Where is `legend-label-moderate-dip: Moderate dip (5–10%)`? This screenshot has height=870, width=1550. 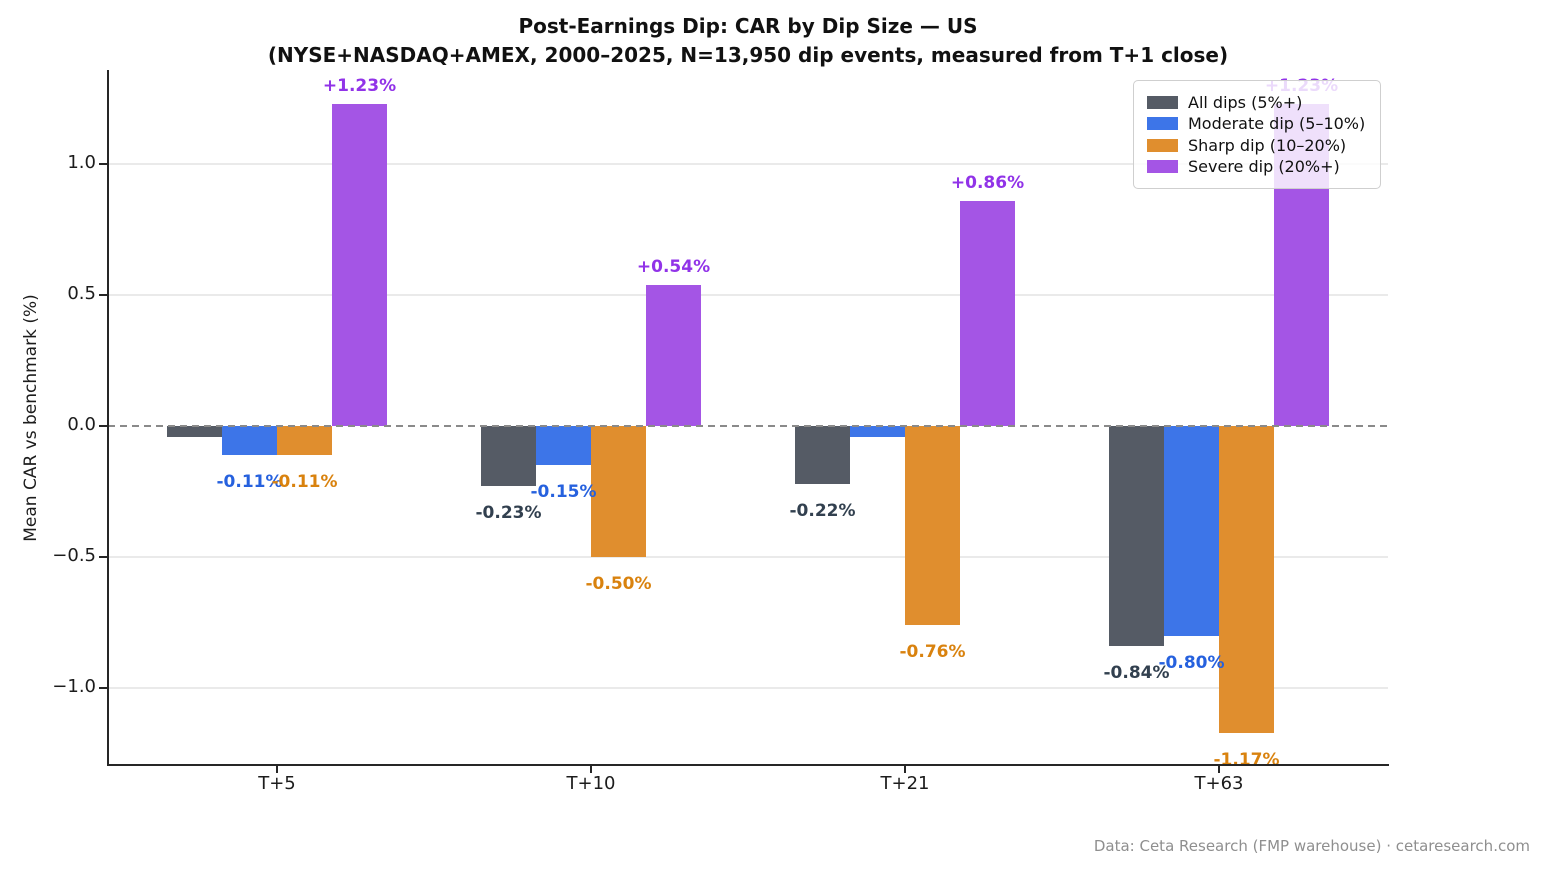 legend-label-moderate-dip: Moderate dip (5–10%) is located at coordinates (1277, 124).